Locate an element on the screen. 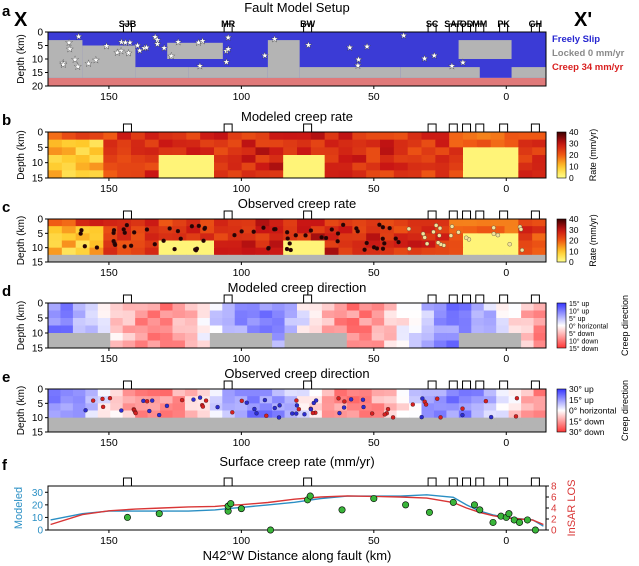 The width and height of the screenshot is (639, 566). depth-tick-label: 15 is located at coordinates (38, 73).